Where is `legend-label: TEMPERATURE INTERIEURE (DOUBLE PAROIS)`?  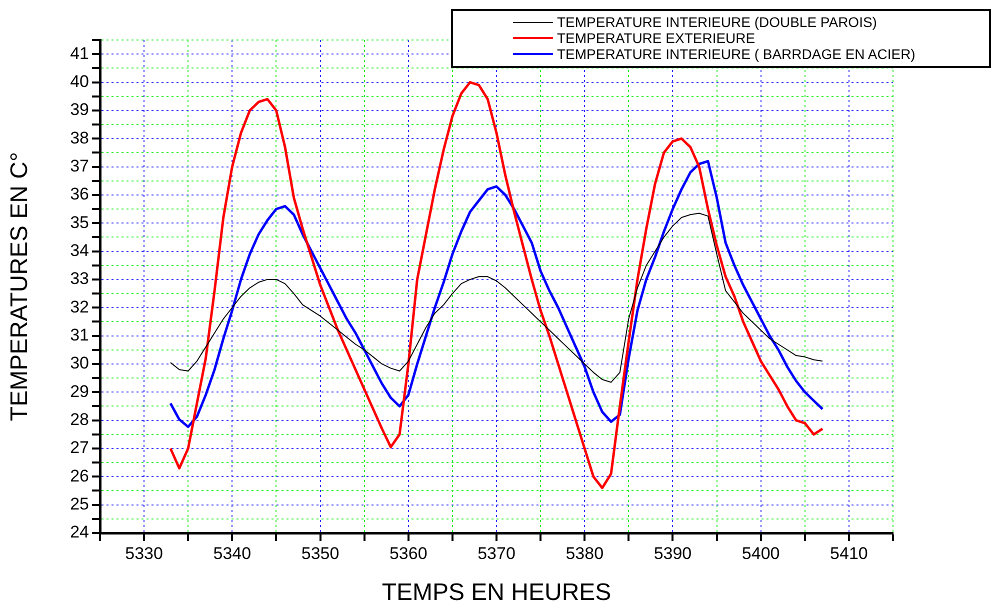
legend-label: TEMPERATURE INTERIEURE (DOUBLE PAROIS) is located at coordinates (717, 22).